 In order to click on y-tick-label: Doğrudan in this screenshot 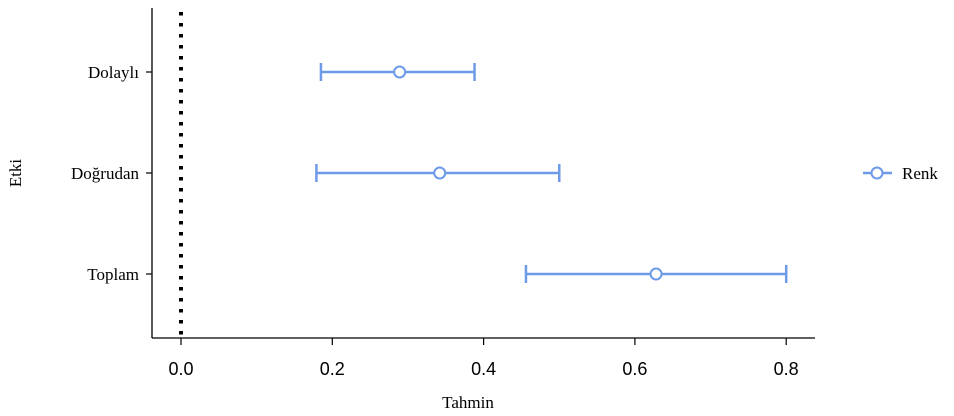, I will do `click(105, 173)`.